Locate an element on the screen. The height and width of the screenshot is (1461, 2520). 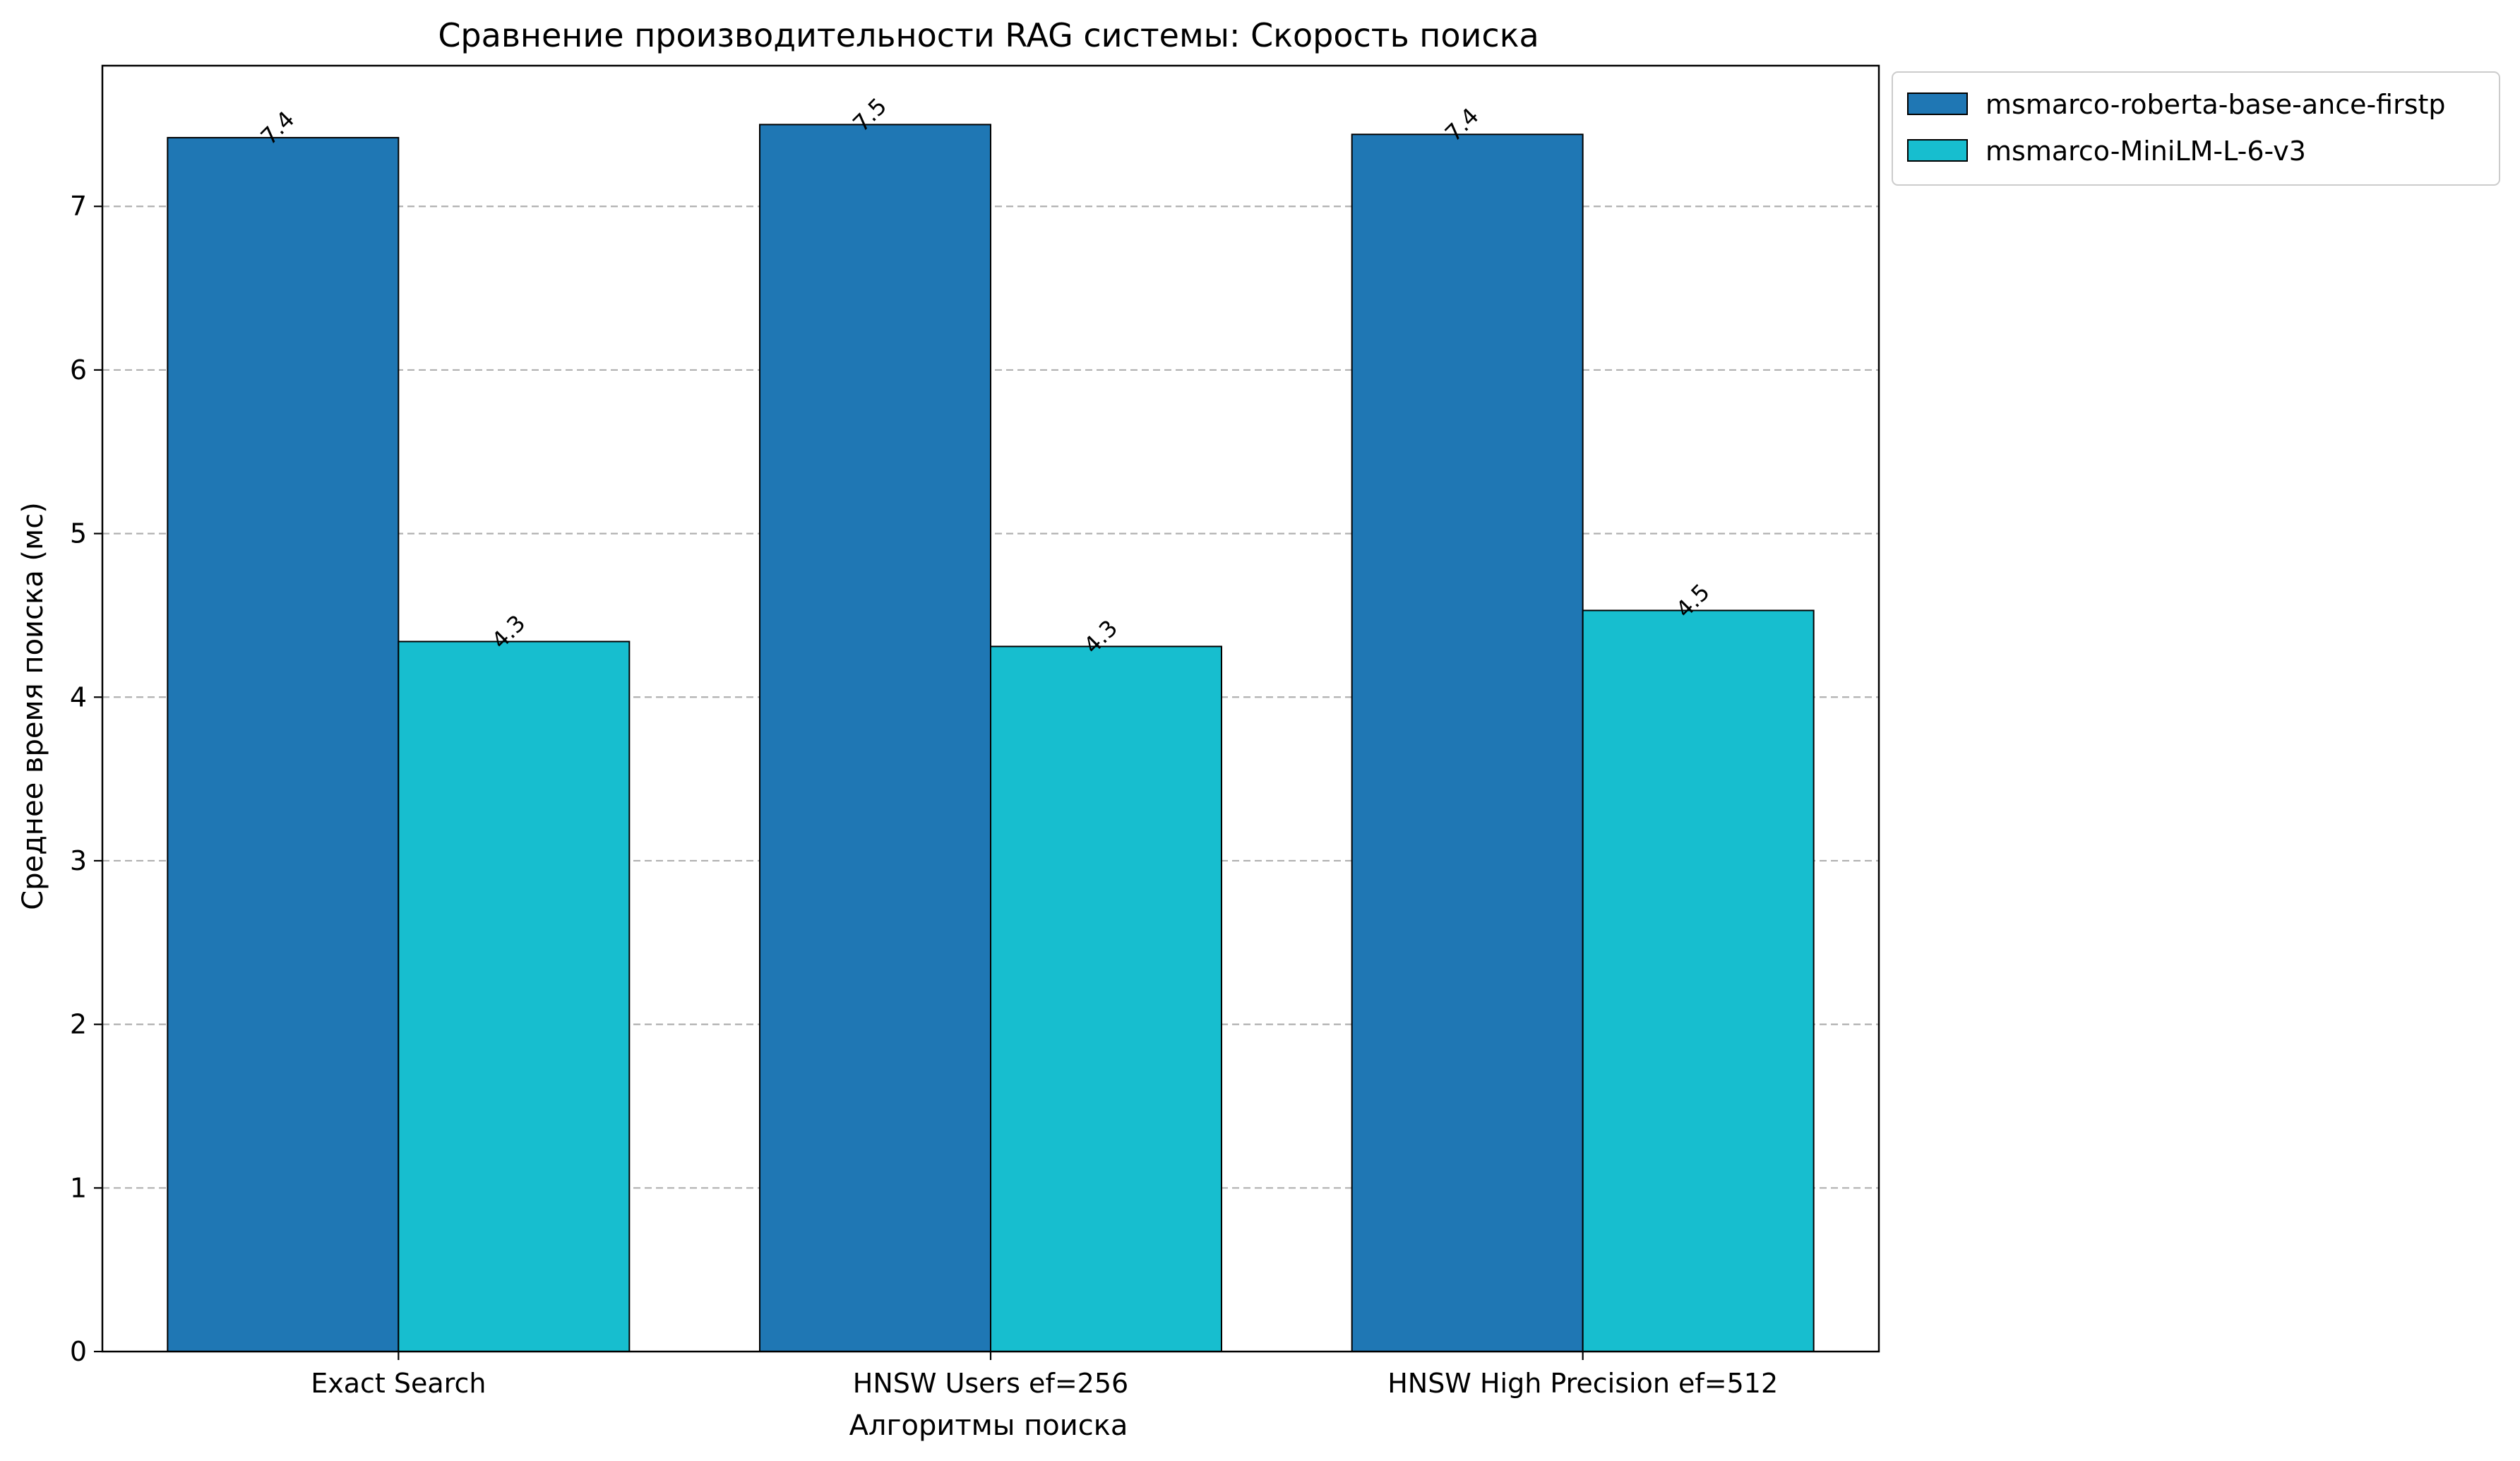
y-axis-label: Среднее время поиска (мс) is located at coordinates (33, 706).